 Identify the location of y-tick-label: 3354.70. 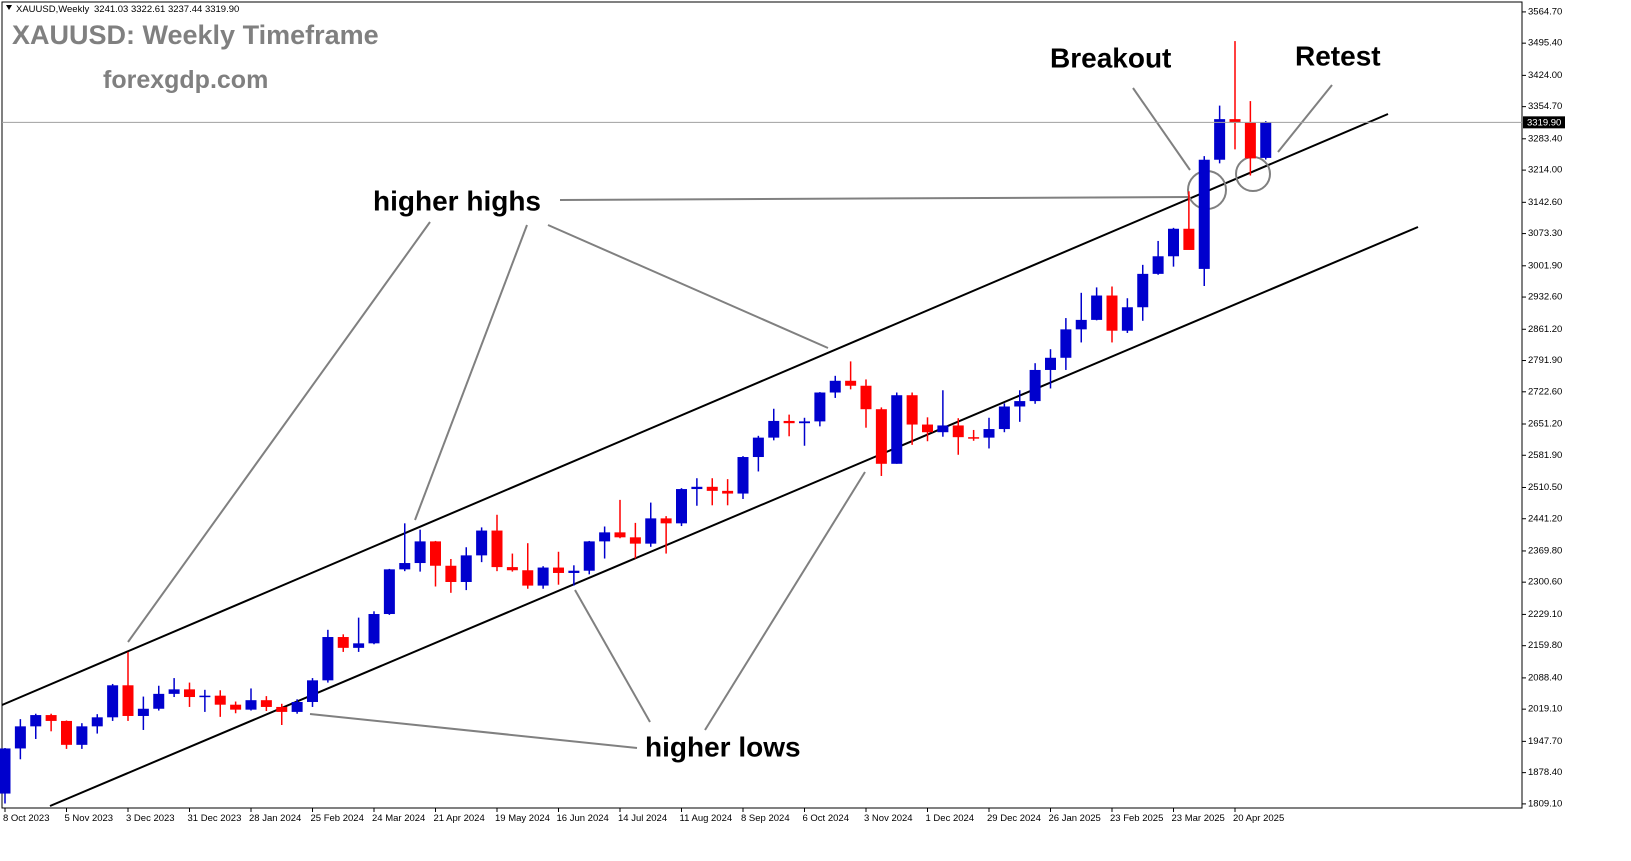
(1545, 106).